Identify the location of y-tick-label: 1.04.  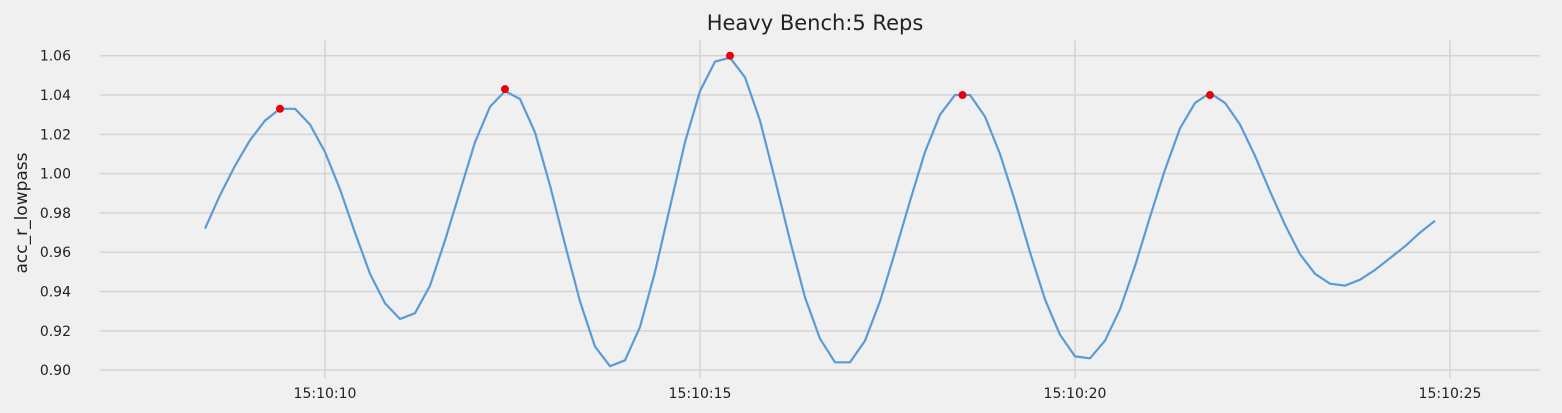
(55, 96).